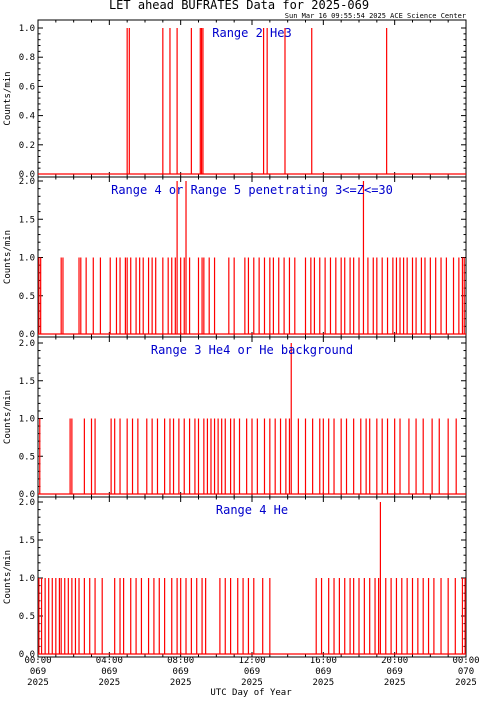  What do you see at coordinates (323, 661) in the screenshot?
I see `x-tick-label: 16:00` at bounding box center [323, 661].